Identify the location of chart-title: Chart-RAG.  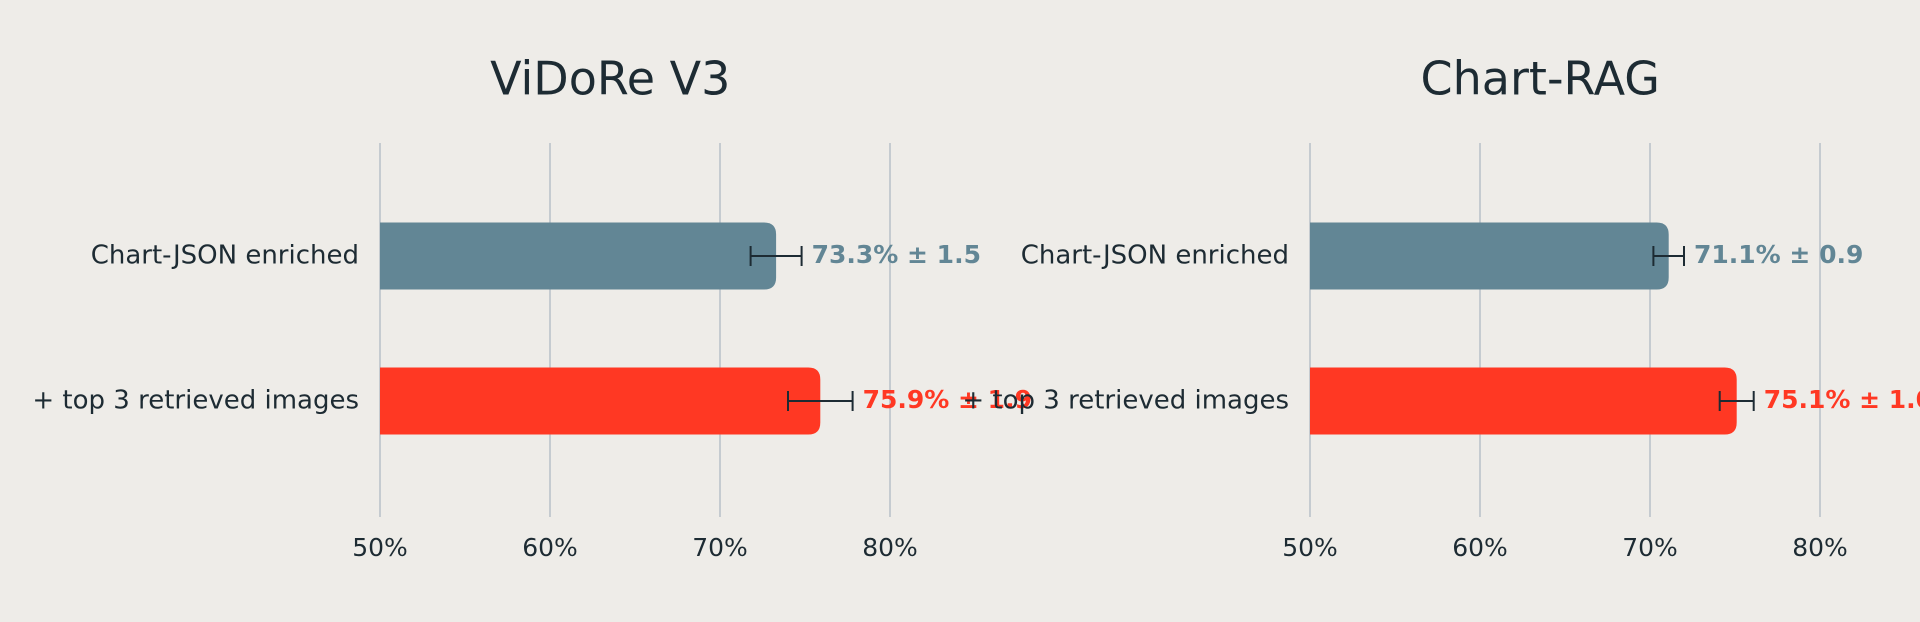
(1540, 79).